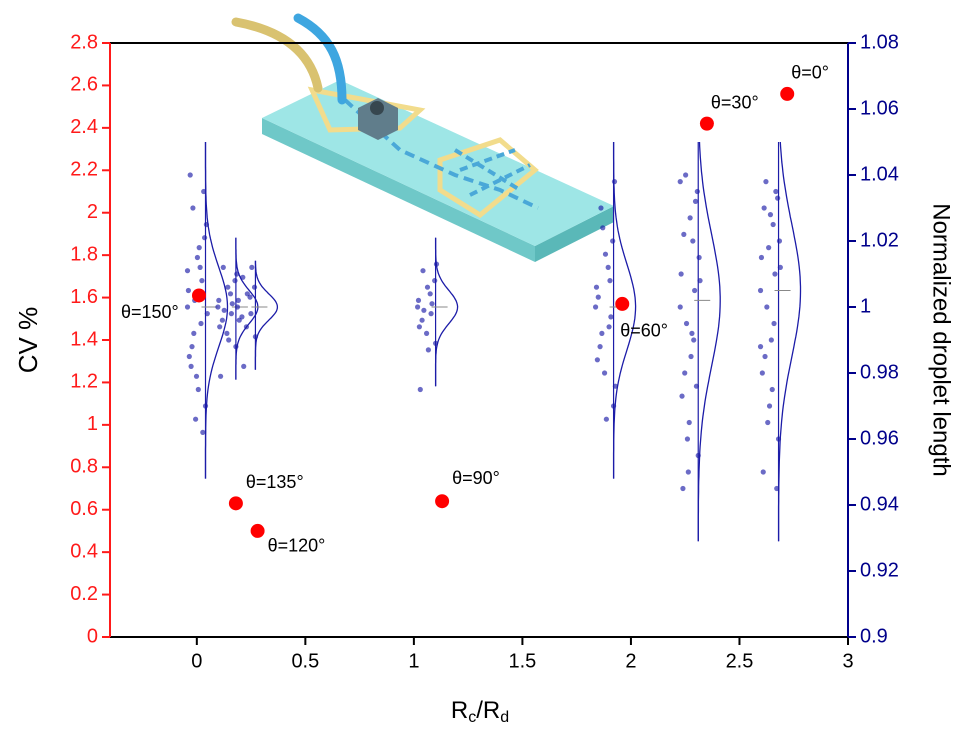 The height and width of the screenshot is (730, 960). I want to click on y2-tick-label: 0.94, so click(879, 504).